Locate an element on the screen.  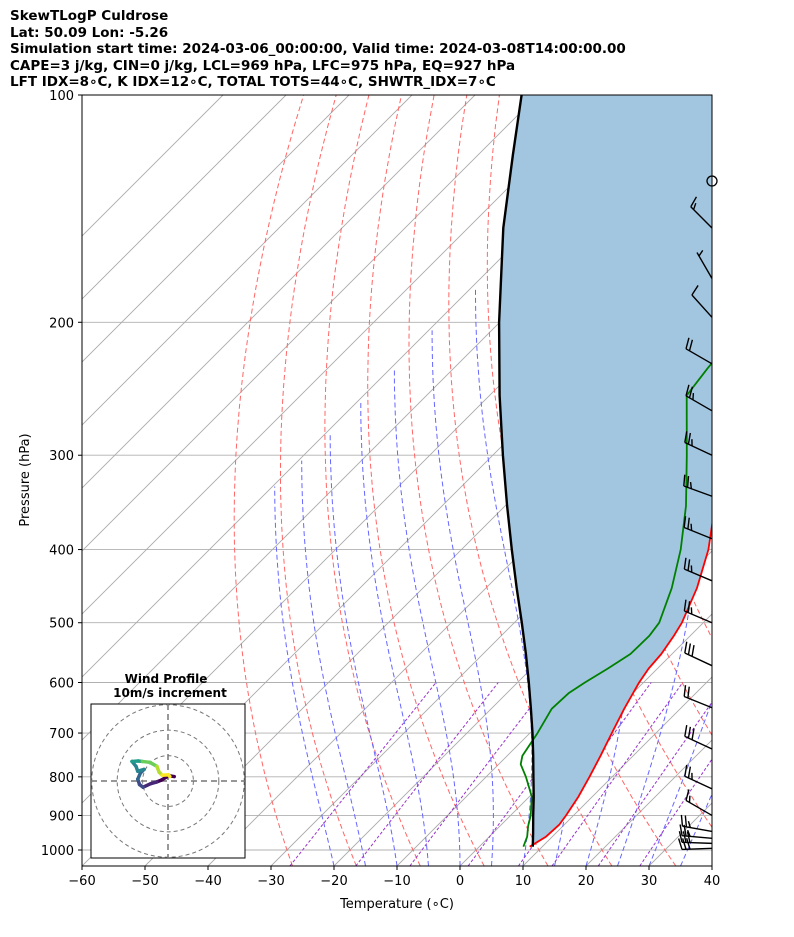
inset-ring is located at coordinates (168, 781).